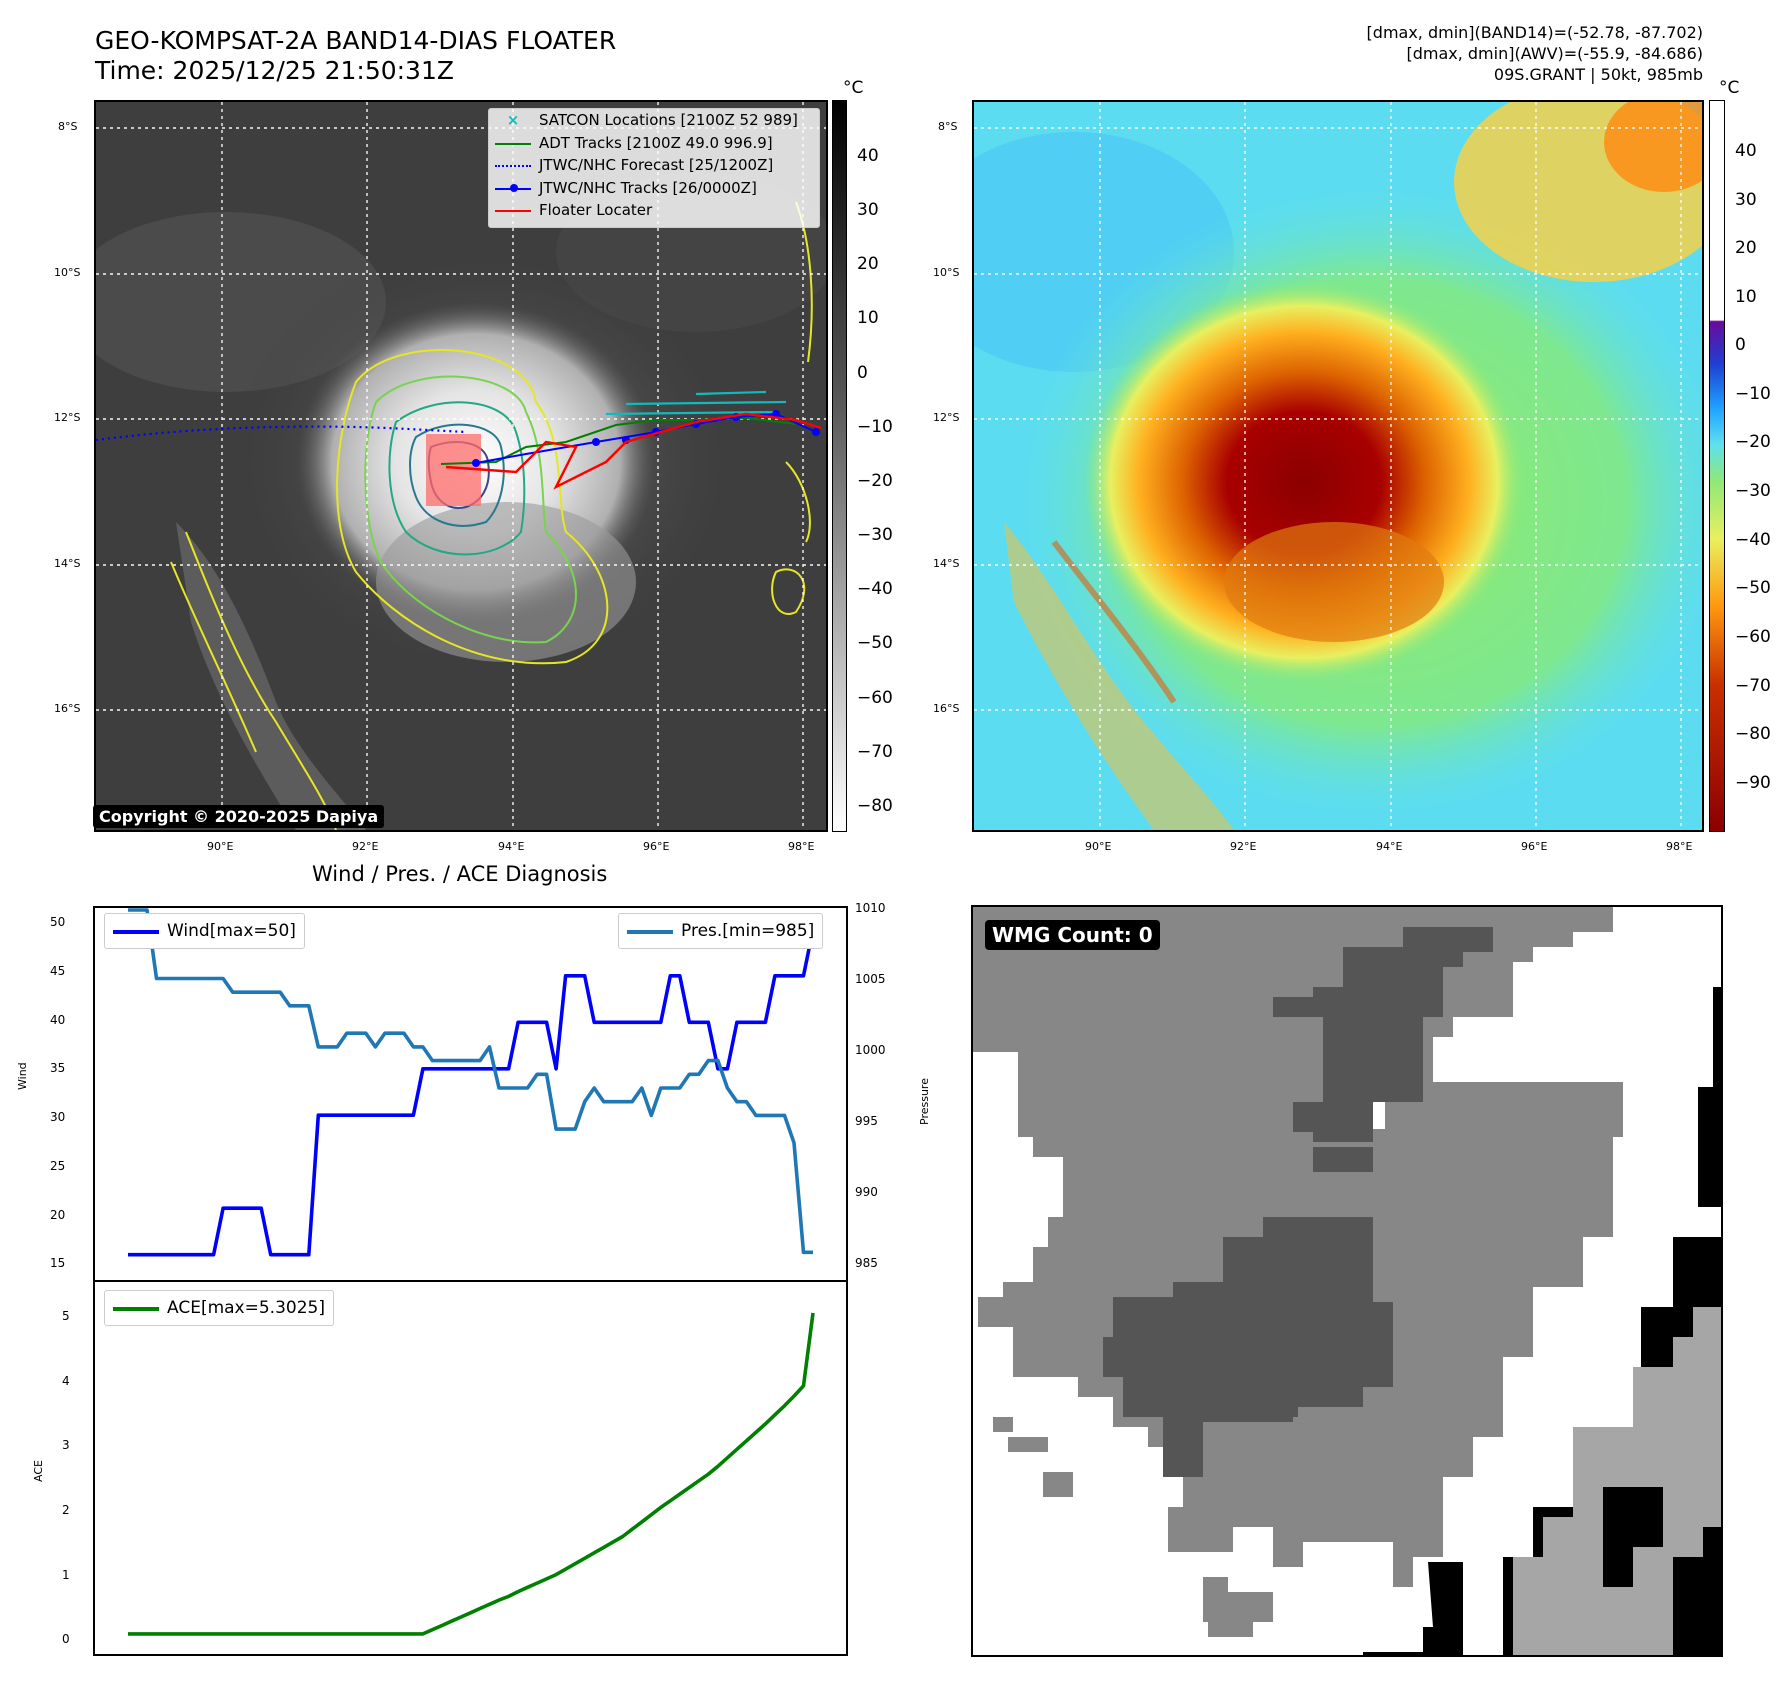 The height and width of the screenshot is (1690, 1788). What do you see at coordinates (1717, 466) in the screenshot?
I see `awv-colorbar` at bounding box center [1717, 466].